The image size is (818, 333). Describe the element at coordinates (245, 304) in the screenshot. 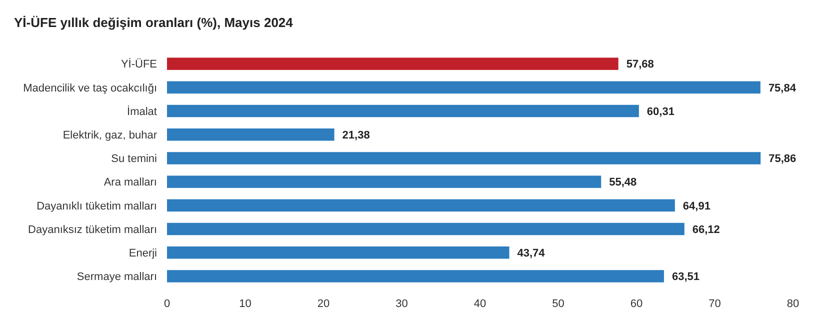

I see `x-tick-label: 10` at that location.